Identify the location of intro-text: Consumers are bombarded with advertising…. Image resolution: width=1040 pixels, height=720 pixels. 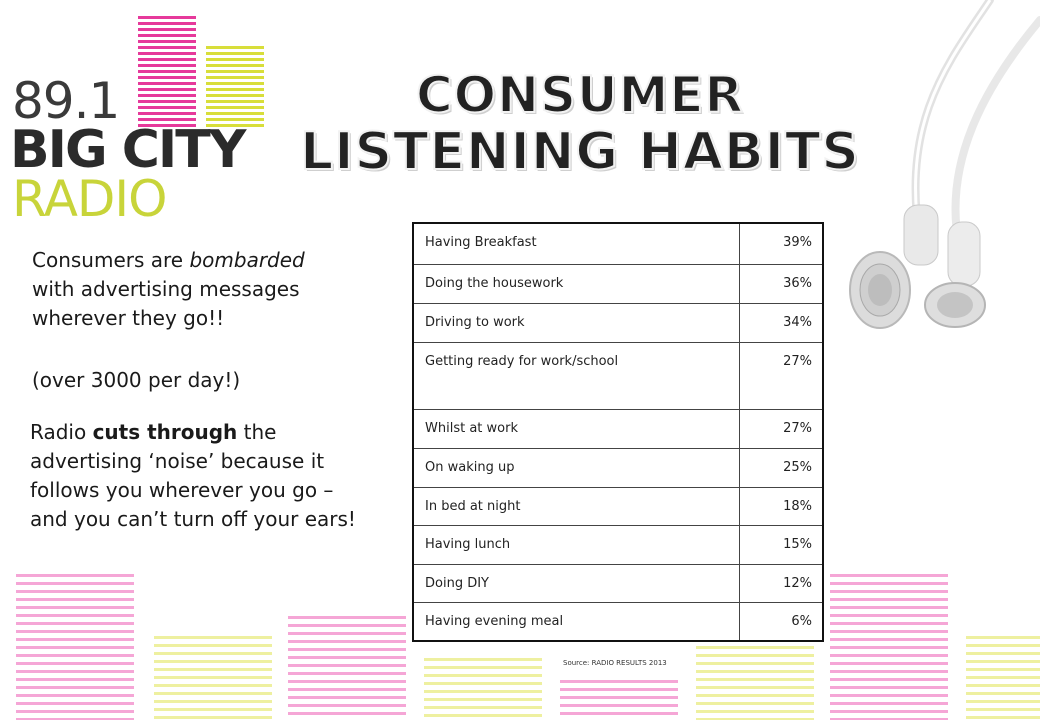
(177, 289).